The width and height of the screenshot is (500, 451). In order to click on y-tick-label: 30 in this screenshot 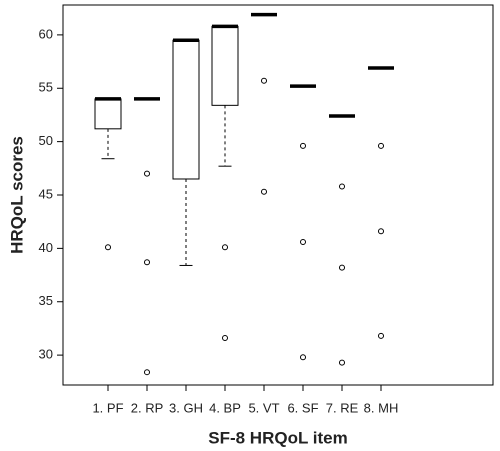, I will do `click(46, 354)`.